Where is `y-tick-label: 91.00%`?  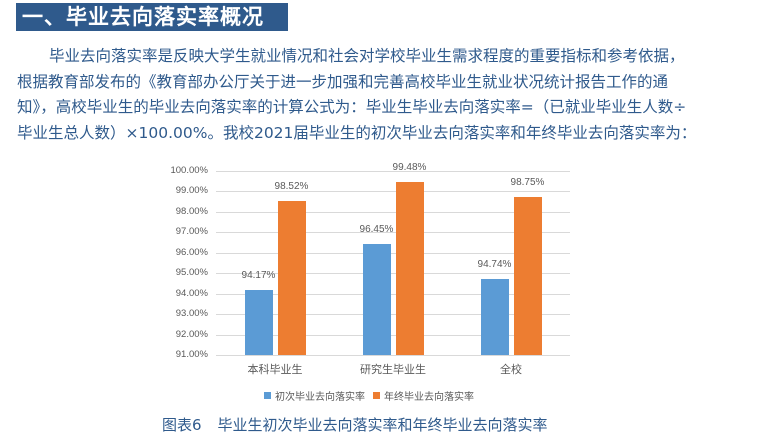 y-tick-label: 91.00% is located at coordinates (191, 354).